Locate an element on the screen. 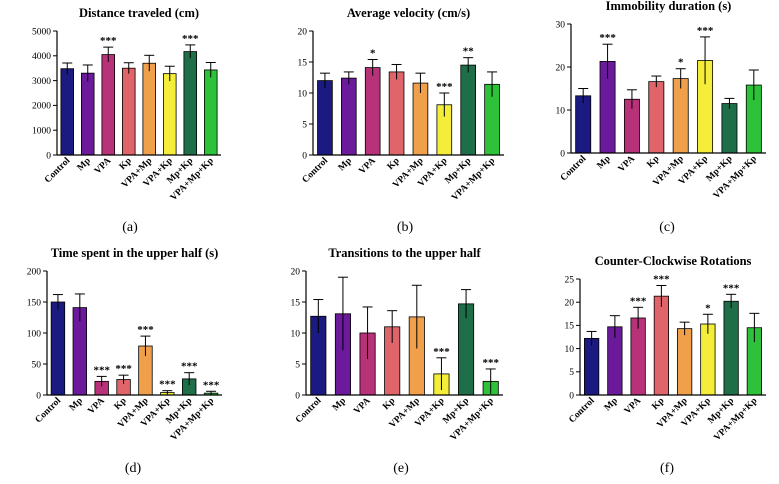 Image resolution: width=779 pixels, height=484 pixels. y-tick-label: 25 is located at coordinates (570, 280).